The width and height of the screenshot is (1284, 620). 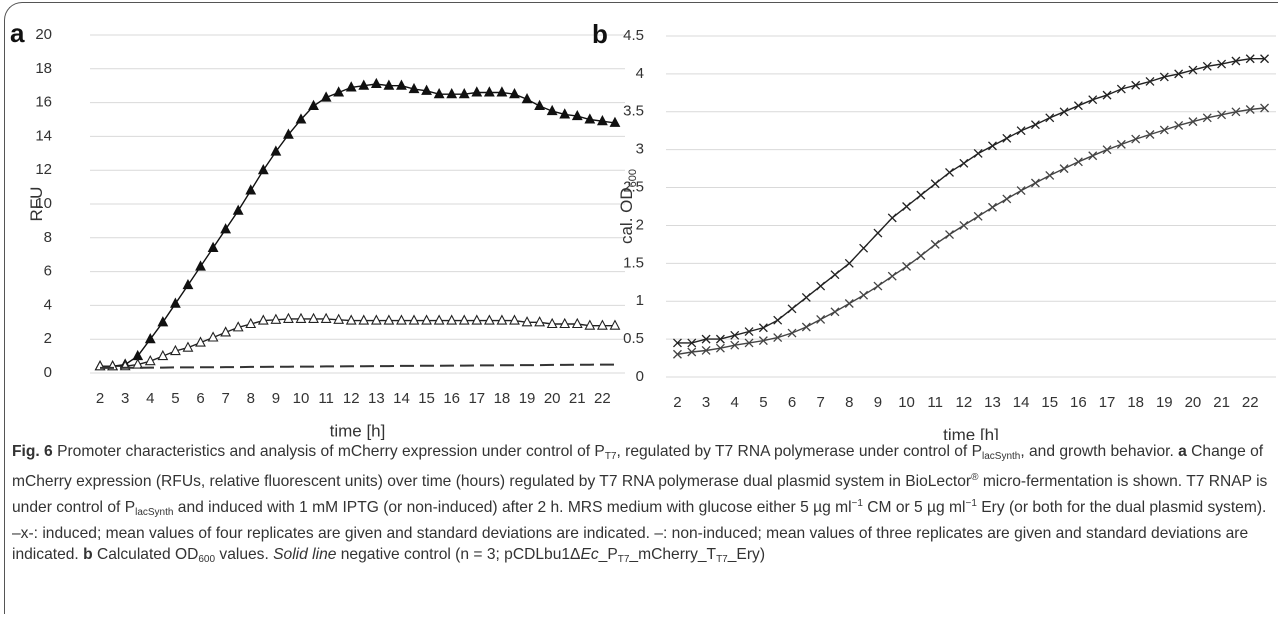 I want to click on caption-text: lacSynth, so click(x=1001, y=456).